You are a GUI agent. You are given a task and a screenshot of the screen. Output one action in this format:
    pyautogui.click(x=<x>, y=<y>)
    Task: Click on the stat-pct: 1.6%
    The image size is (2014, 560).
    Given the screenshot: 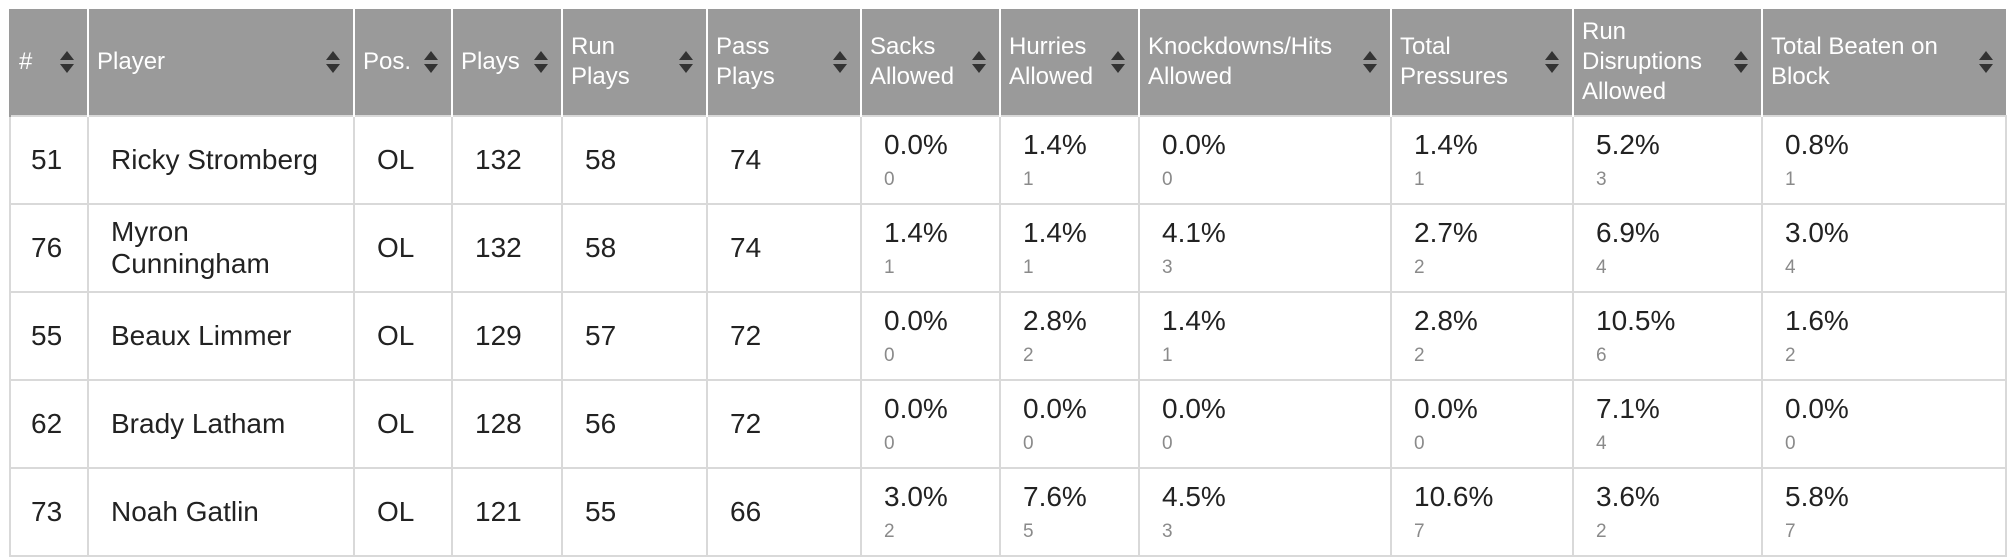 What is the action you would take?
    pyautogui.click(x=1817, y=320)
    